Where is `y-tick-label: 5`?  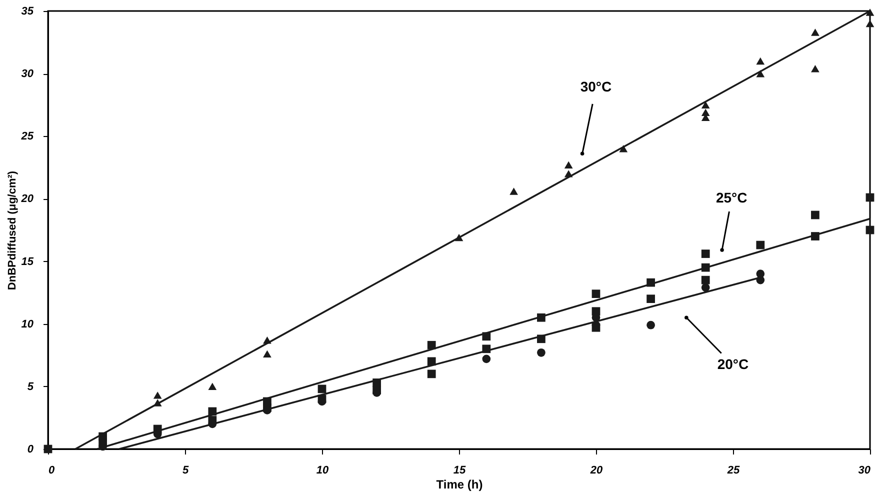
y-tick-label: 5 is located at coordinates (30, 386).